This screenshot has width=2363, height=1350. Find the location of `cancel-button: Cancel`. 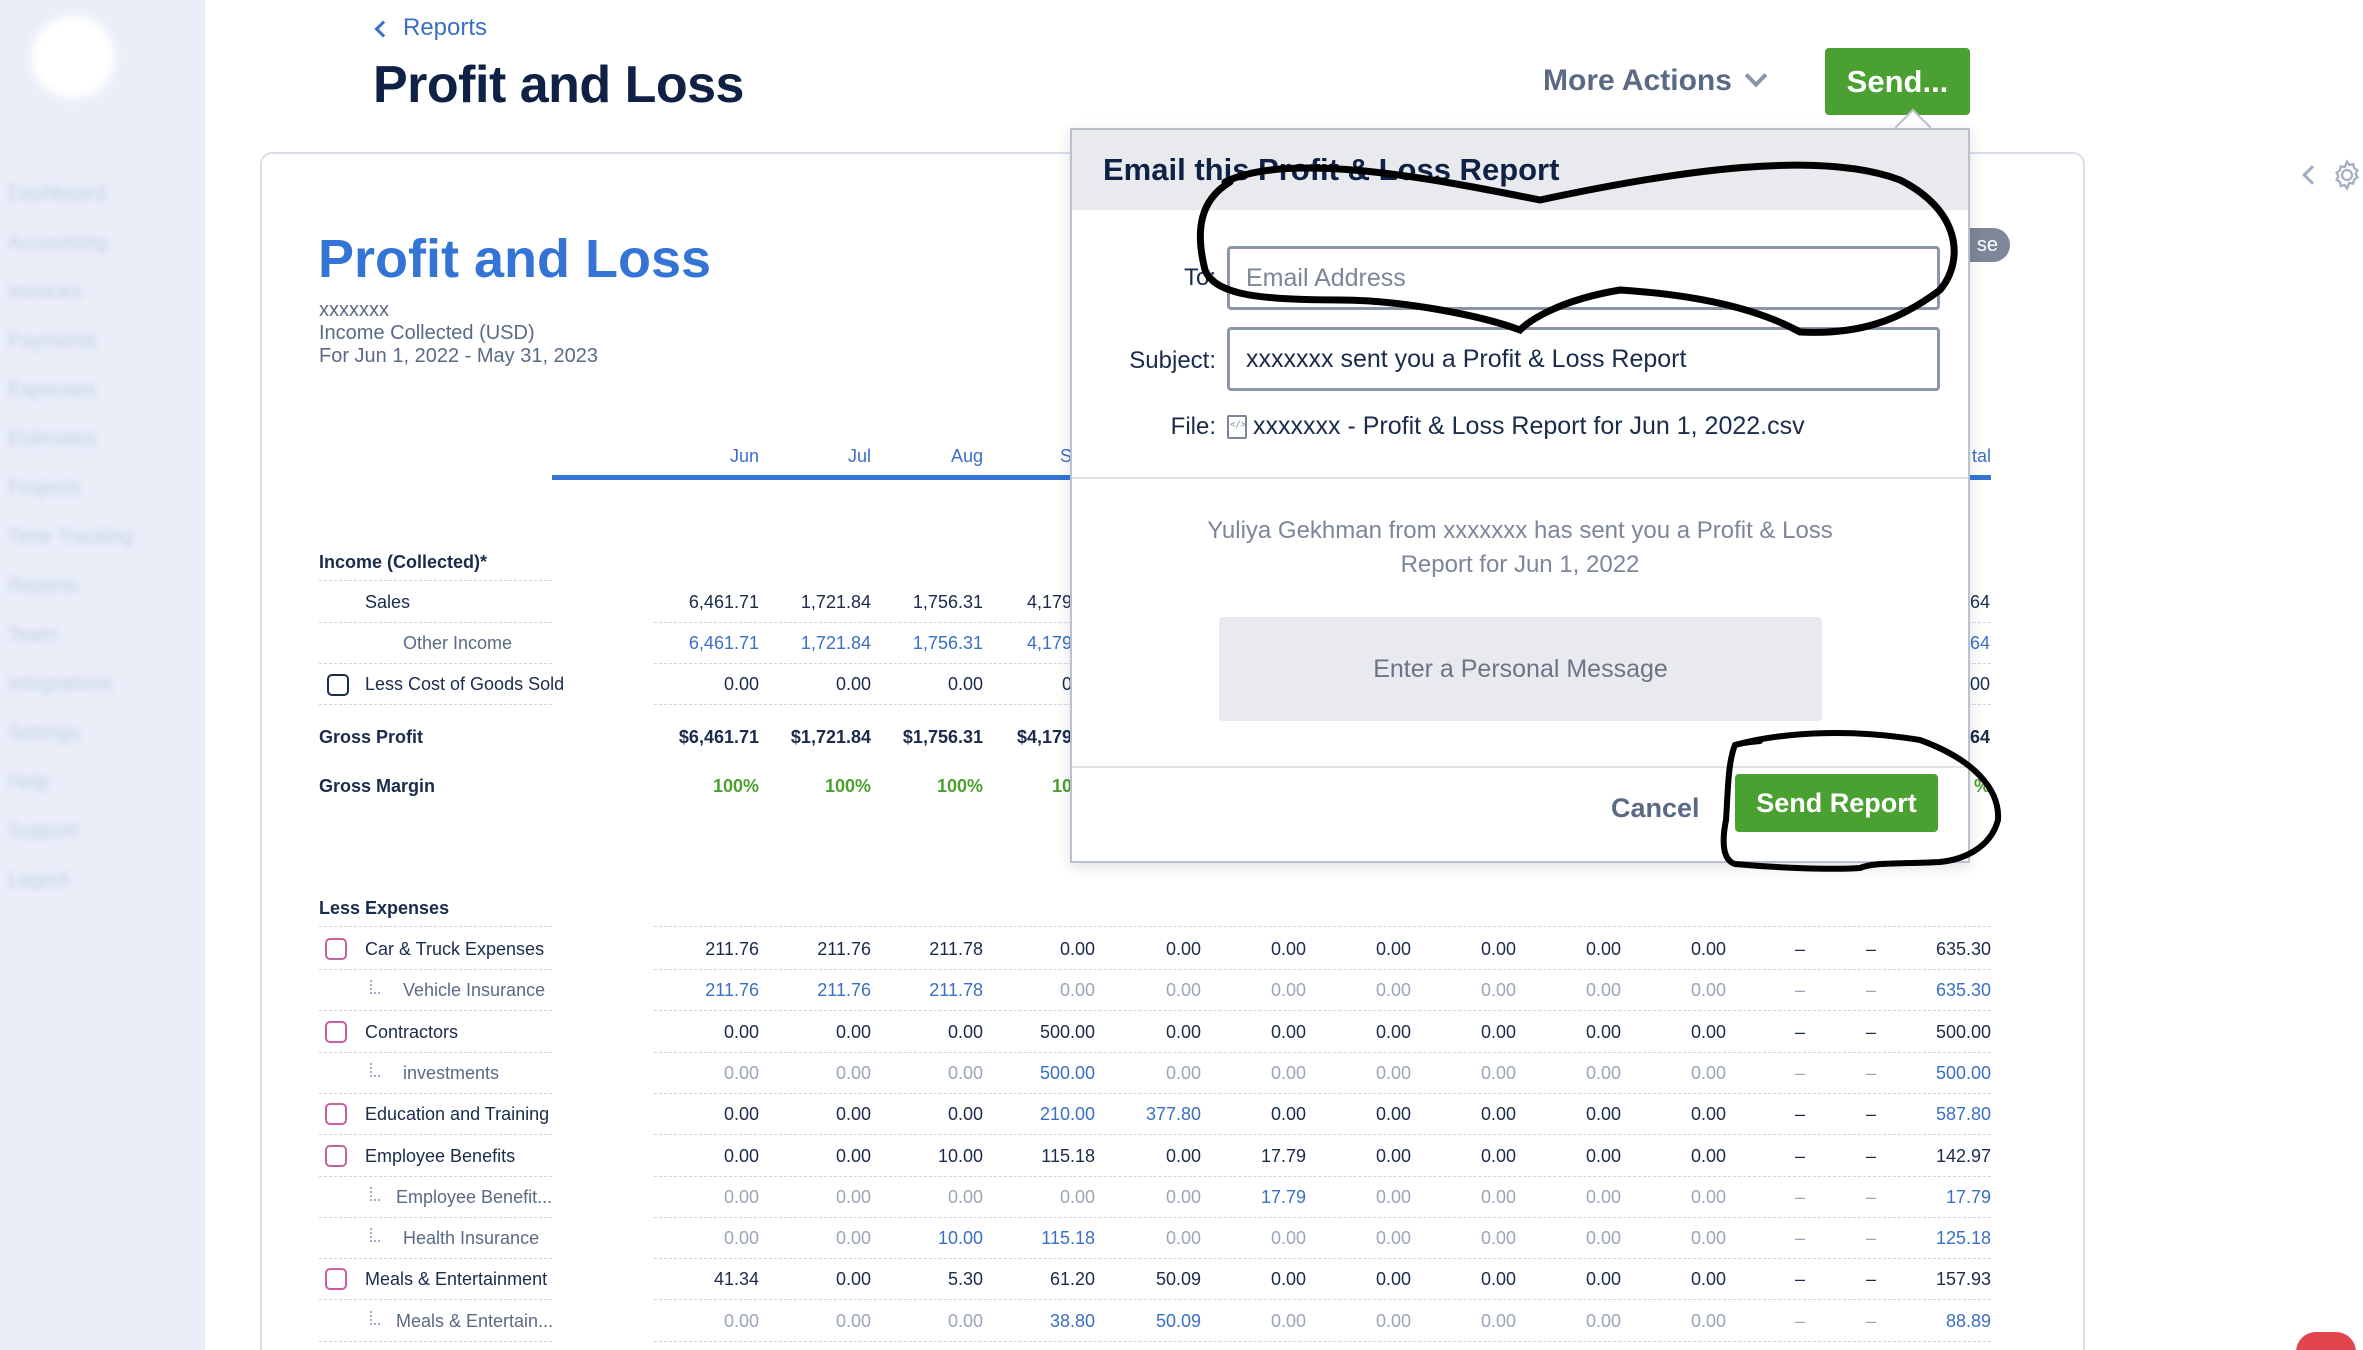

cancel-button: Cancel is located at coordinates (1655, 808).